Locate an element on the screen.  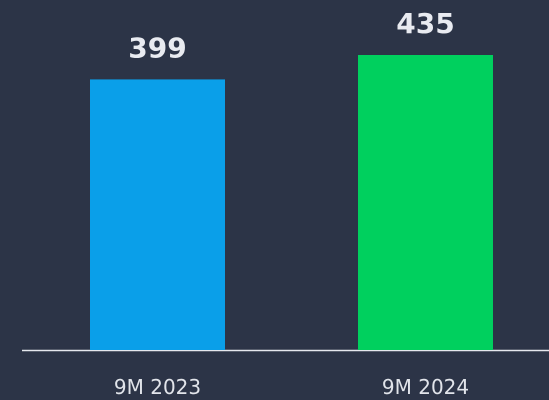
value-label: 399 is located at coordinates (157, 47).